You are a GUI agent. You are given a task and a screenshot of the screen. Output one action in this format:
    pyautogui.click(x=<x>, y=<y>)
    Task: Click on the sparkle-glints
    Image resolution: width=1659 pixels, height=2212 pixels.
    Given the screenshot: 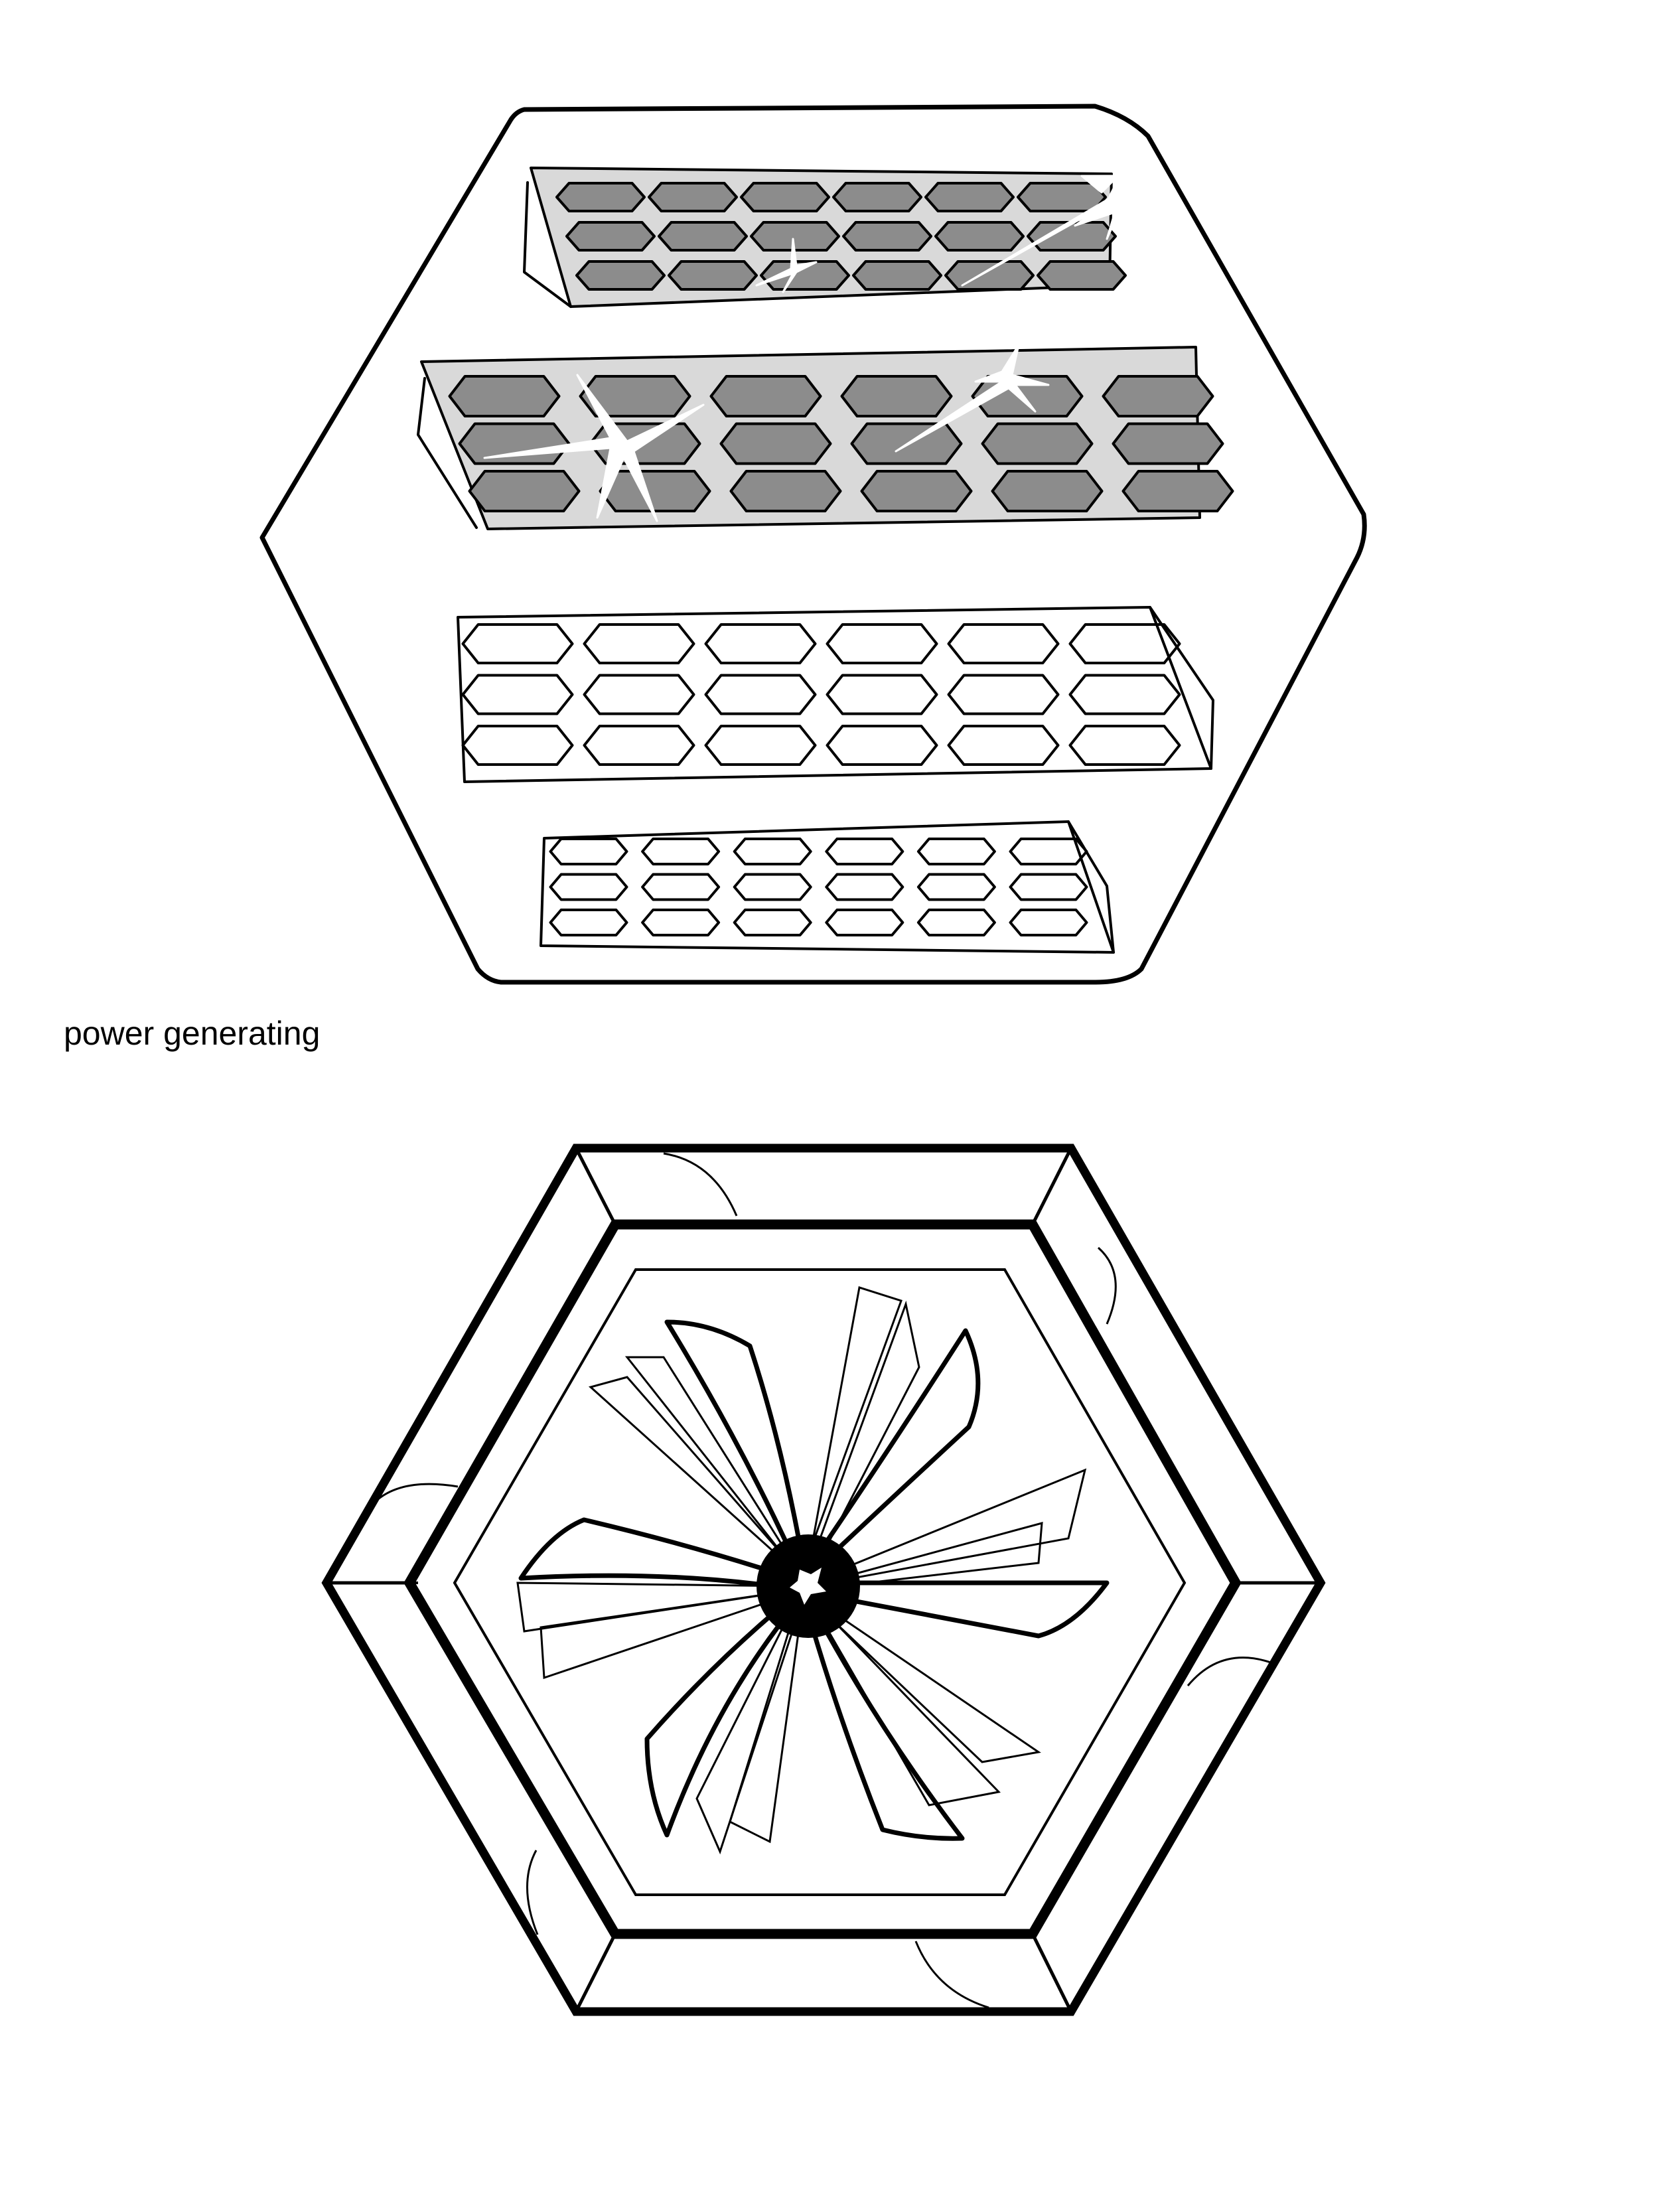 What is the action you would take?
    pyautogui.click(x=803, y=347)
    